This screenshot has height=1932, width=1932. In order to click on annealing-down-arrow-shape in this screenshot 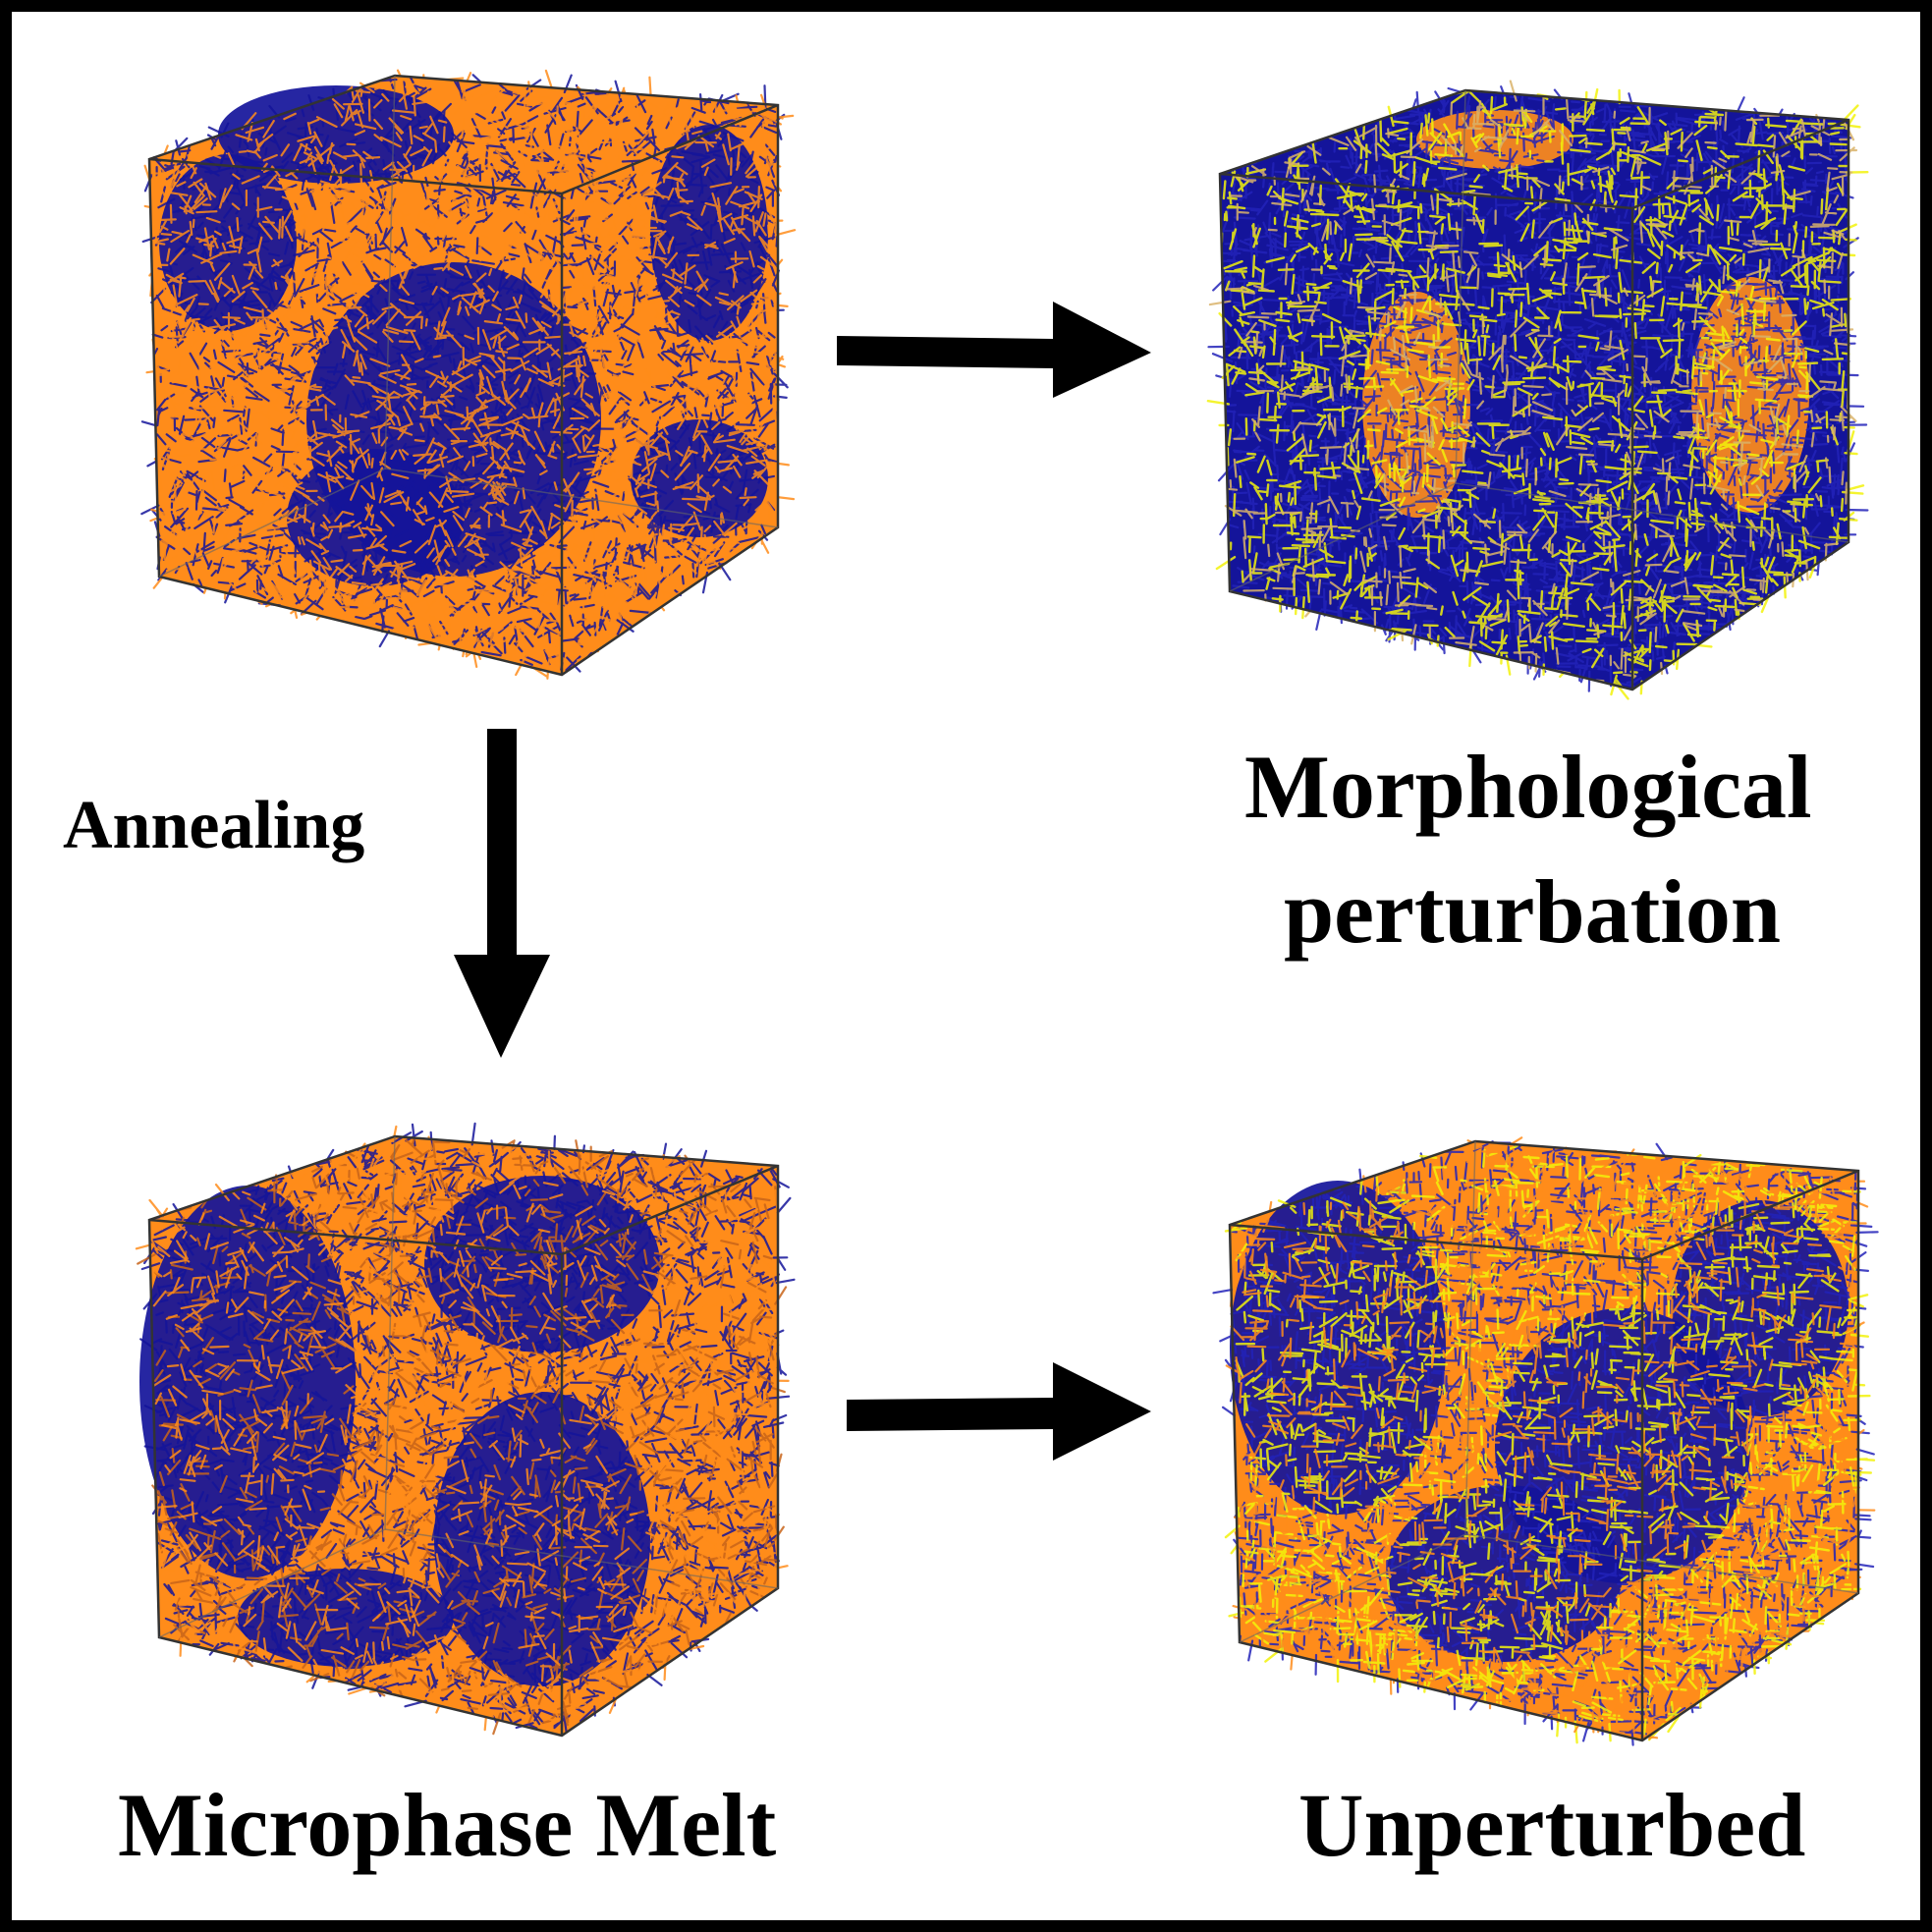, I will do `click(502, 893)`.